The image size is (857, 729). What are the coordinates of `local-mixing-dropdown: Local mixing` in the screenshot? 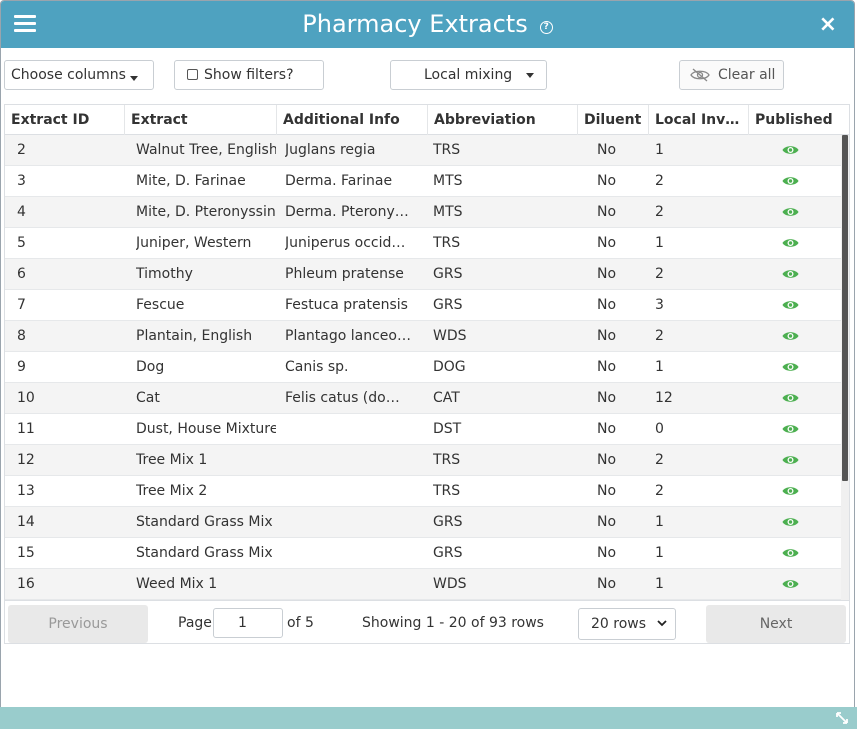 It's located at (468, 75).